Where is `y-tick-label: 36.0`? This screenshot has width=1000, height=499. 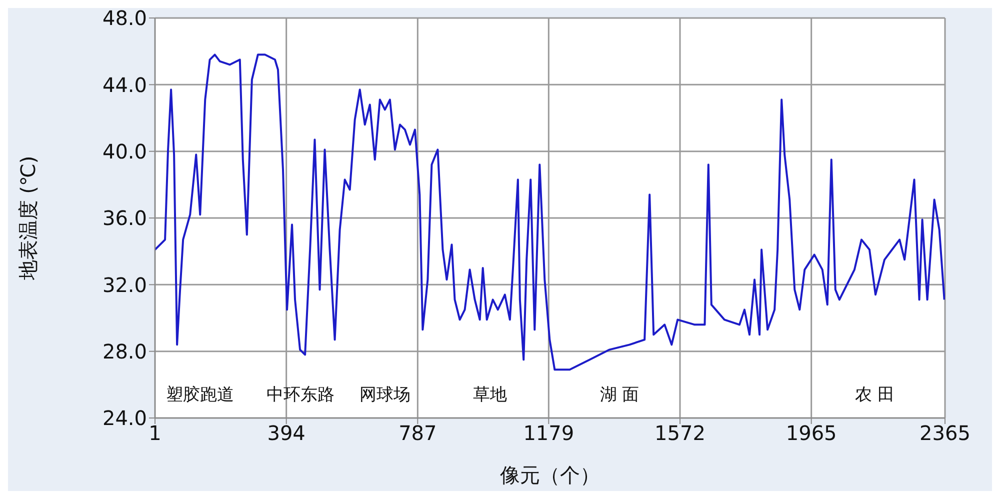
y-tick-label: 36.0 is located at coordinates (124, 218).